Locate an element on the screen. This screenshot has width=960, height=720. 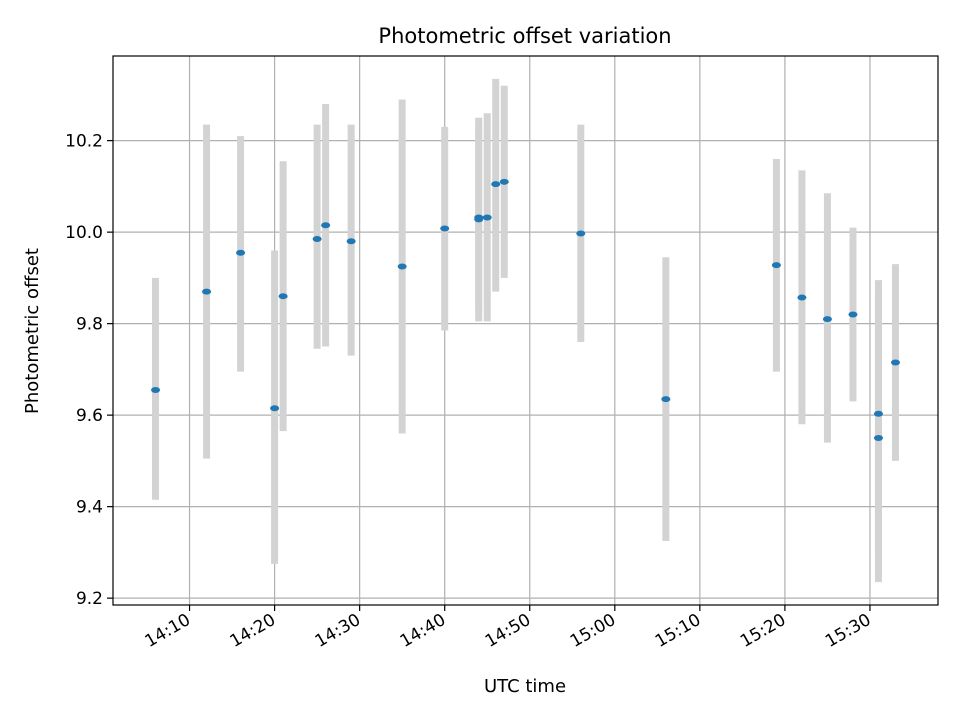
y-axis-label: Photometric offset is located at coordinates (32, 331).